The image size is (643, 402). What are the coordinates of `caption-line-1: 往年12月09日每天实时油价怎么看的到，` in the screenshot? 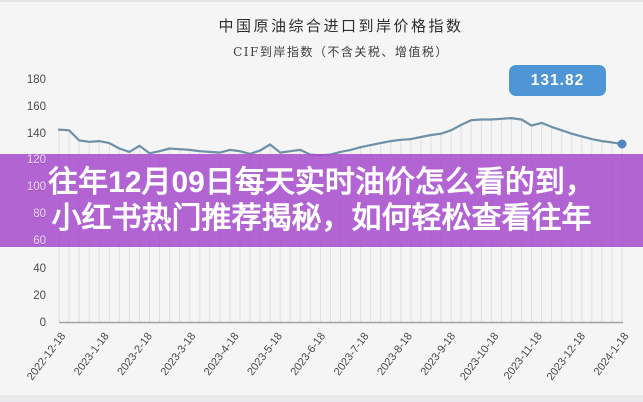 It's located at (321, 182).